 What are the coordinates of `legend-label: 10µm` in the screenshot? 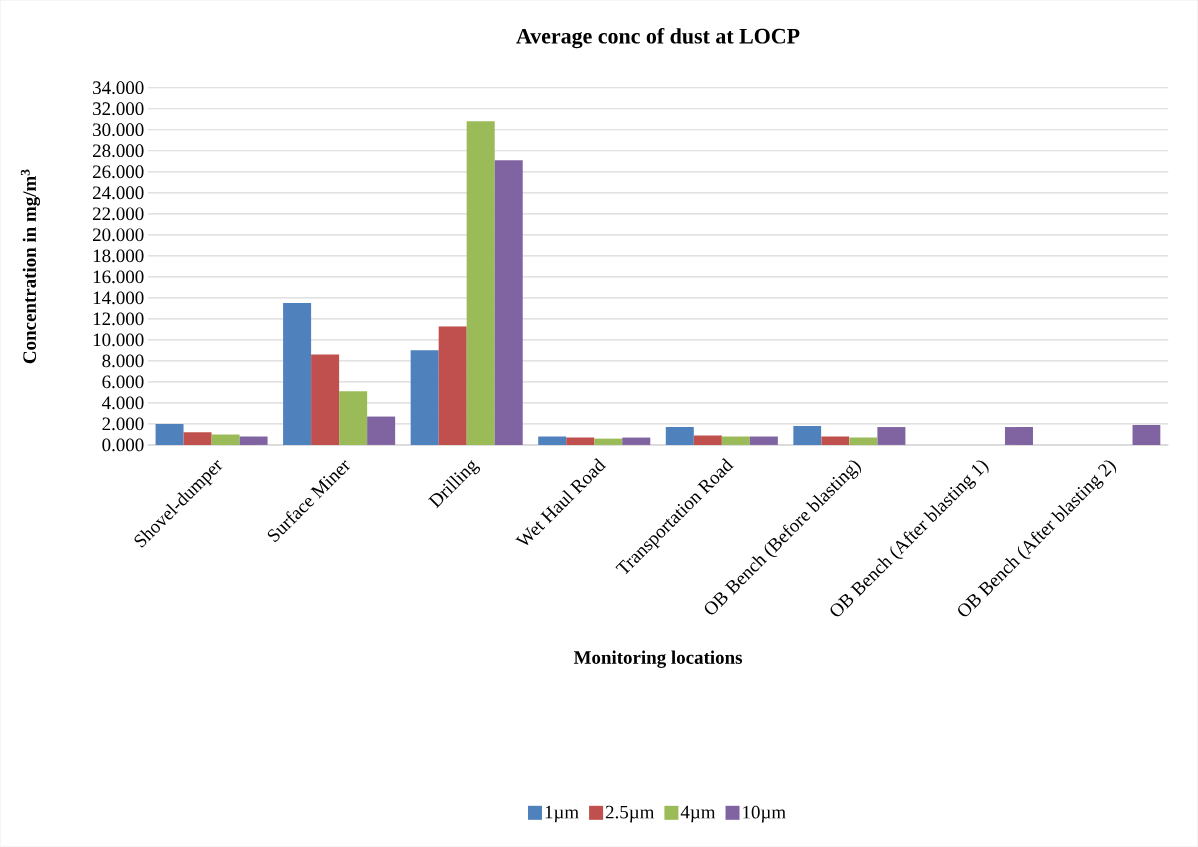 It's located at (764, 814).